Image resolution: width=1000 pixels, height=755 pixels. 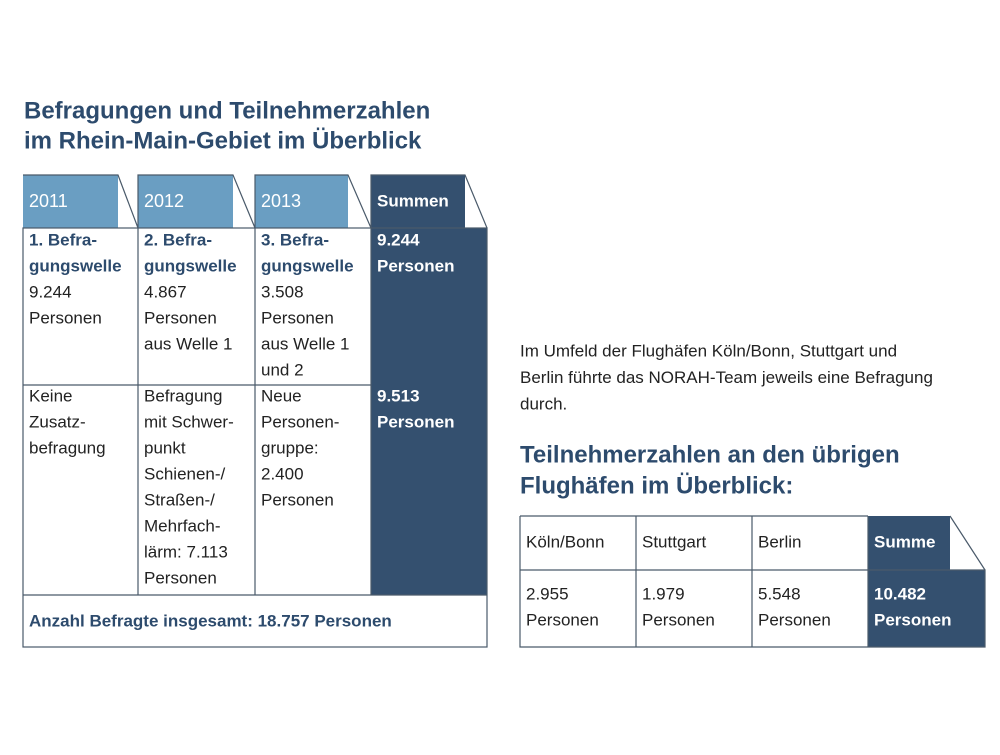 I want to click on column-header: Berlin, so click(x=779, y=541).